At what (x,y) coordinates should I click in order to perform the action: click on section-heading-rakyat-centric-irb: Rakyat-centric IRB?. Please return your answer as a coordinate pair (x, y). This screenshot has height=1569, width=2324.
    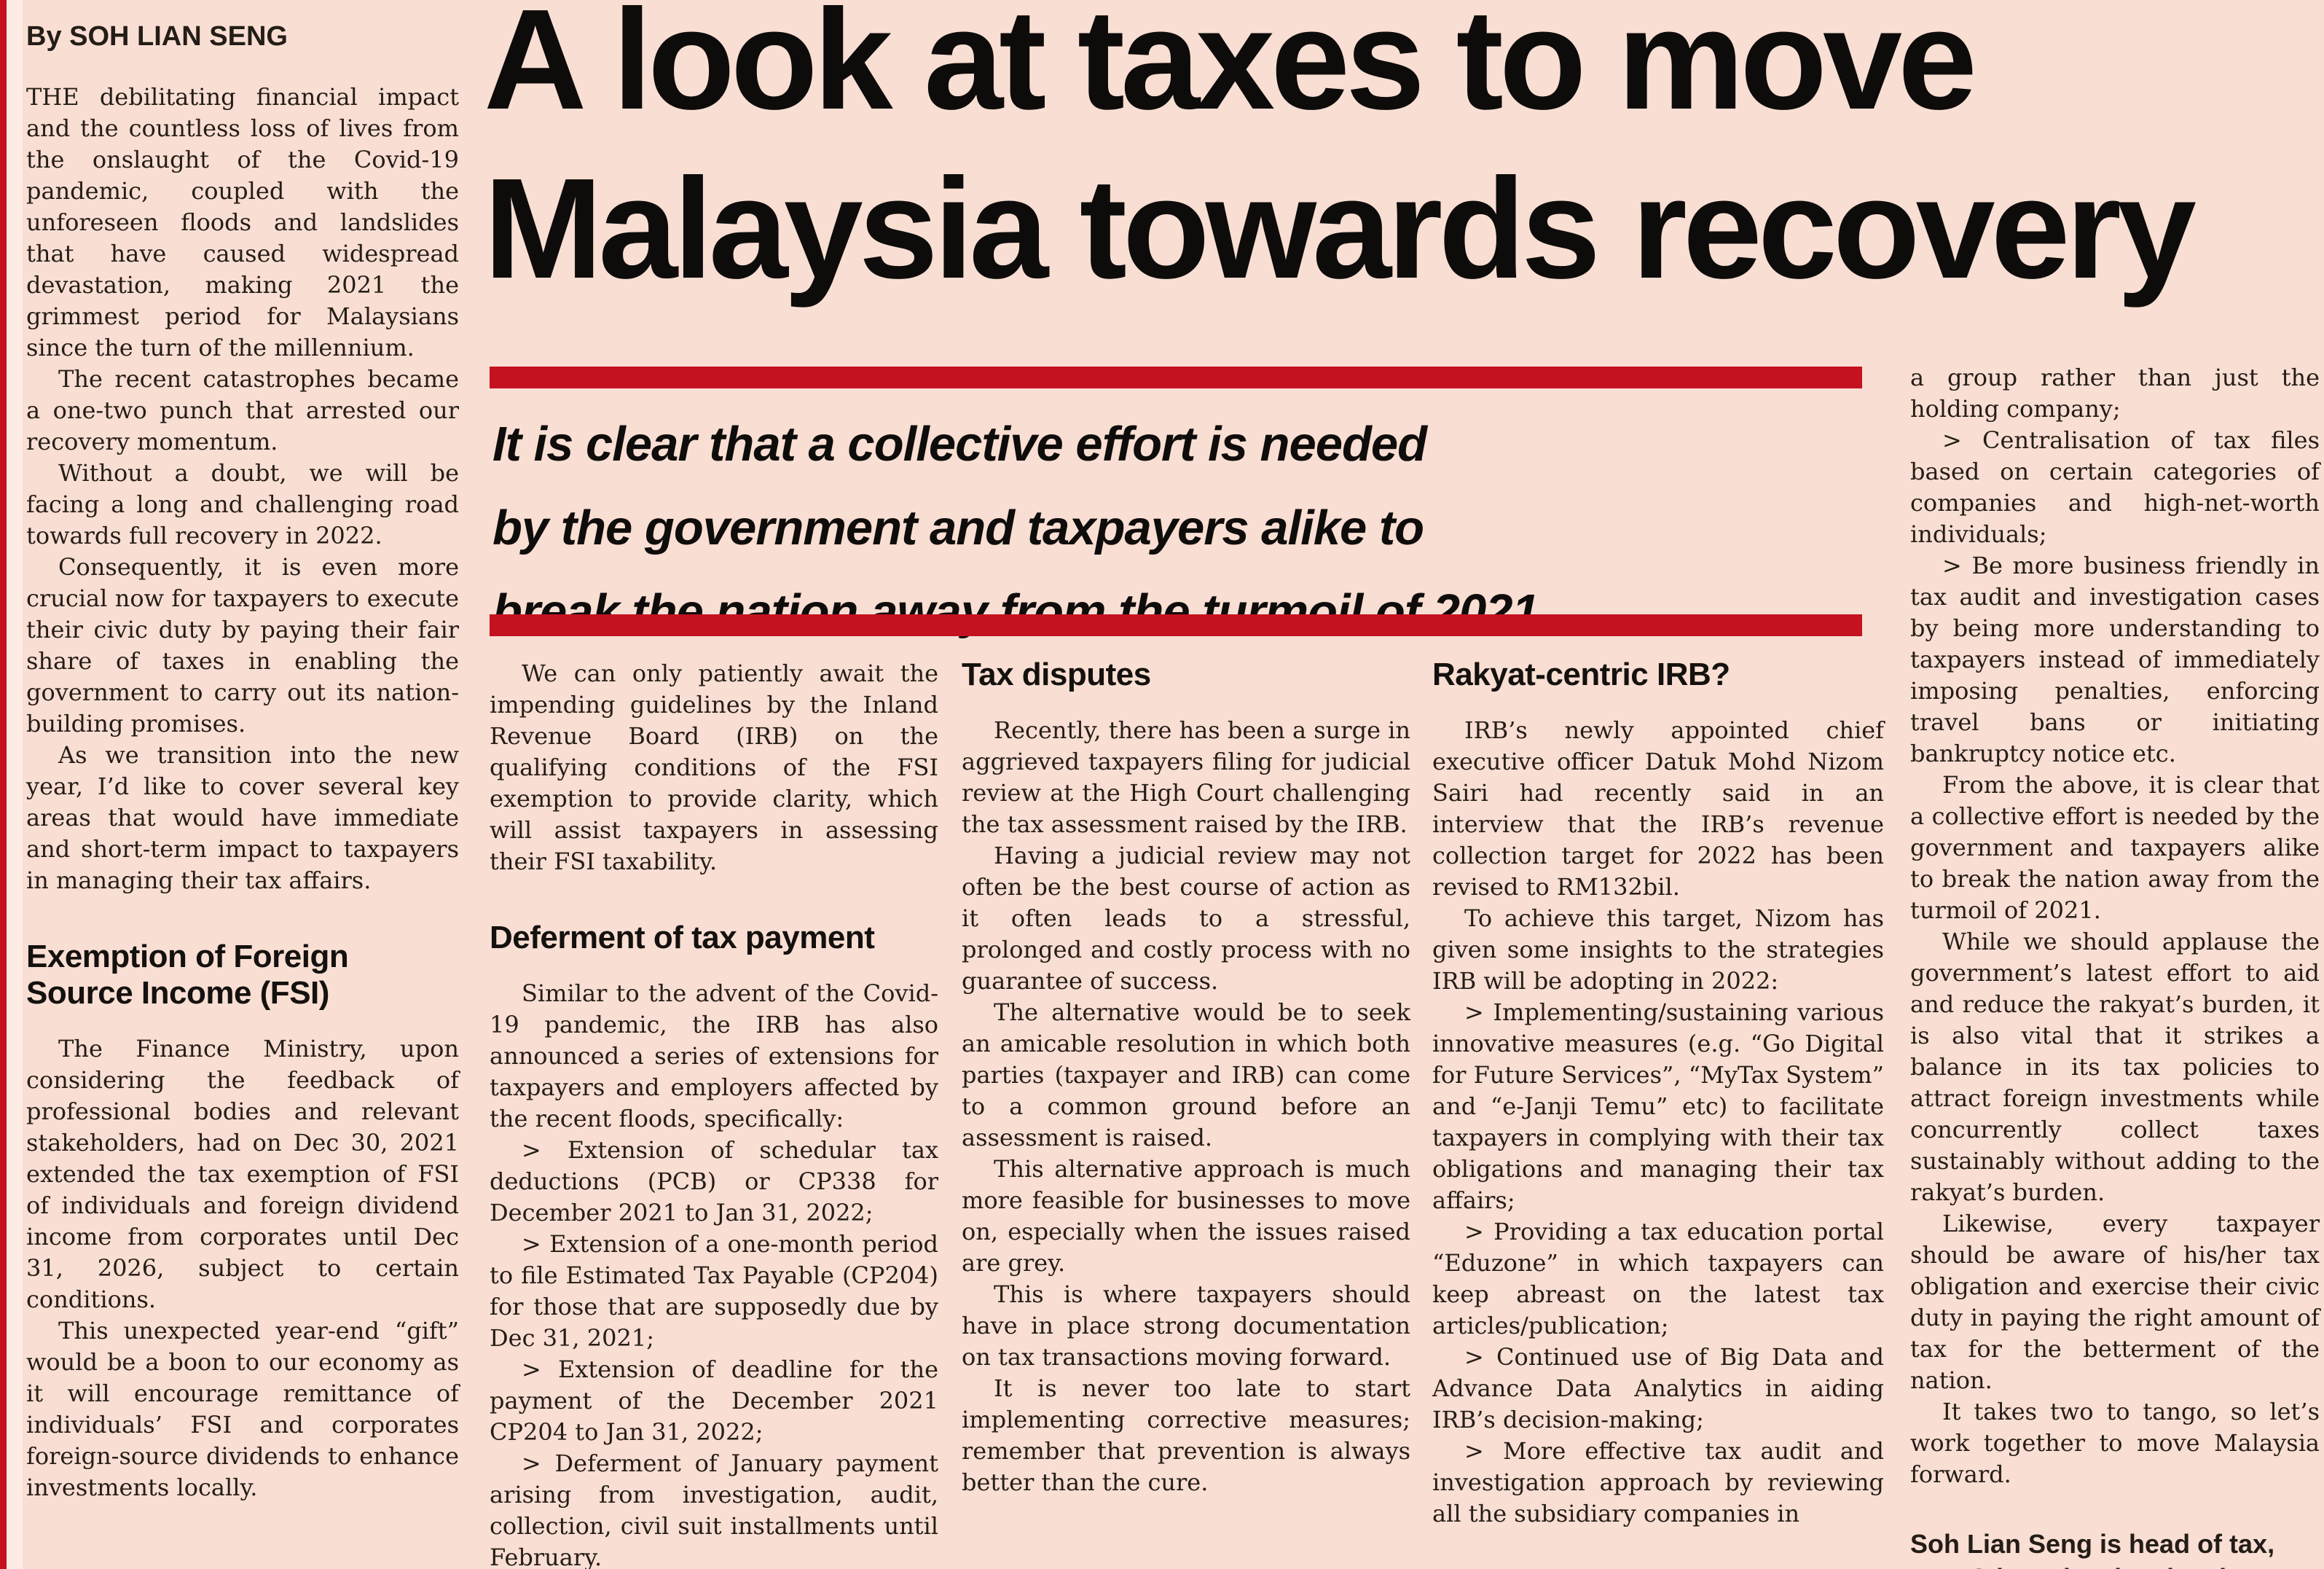
    Looking at the image, I should click on (1581, 674).